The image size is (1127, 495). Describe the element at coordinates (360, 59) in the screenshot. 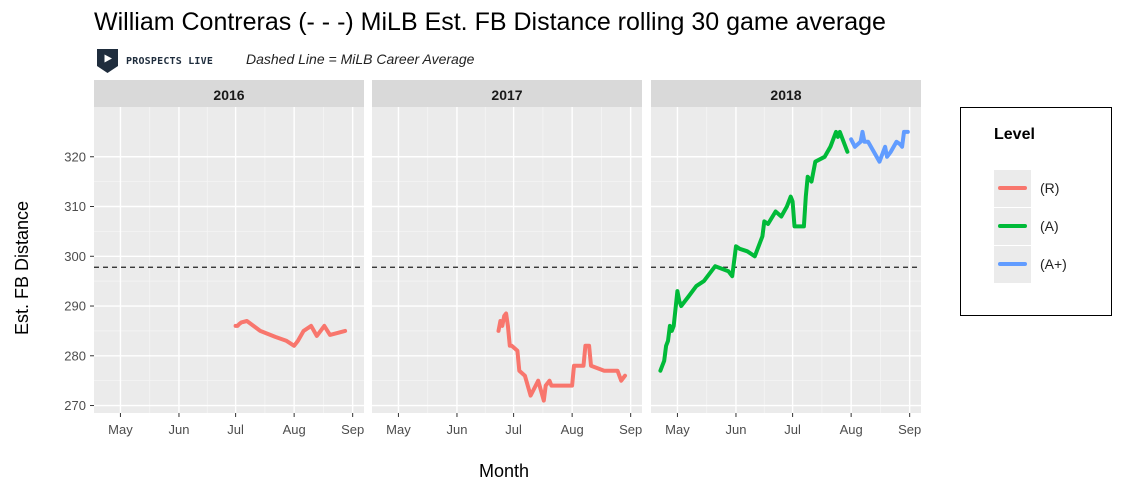

I see `chart-subtitle: Dashed Line = MiLB Career Average` at that location.